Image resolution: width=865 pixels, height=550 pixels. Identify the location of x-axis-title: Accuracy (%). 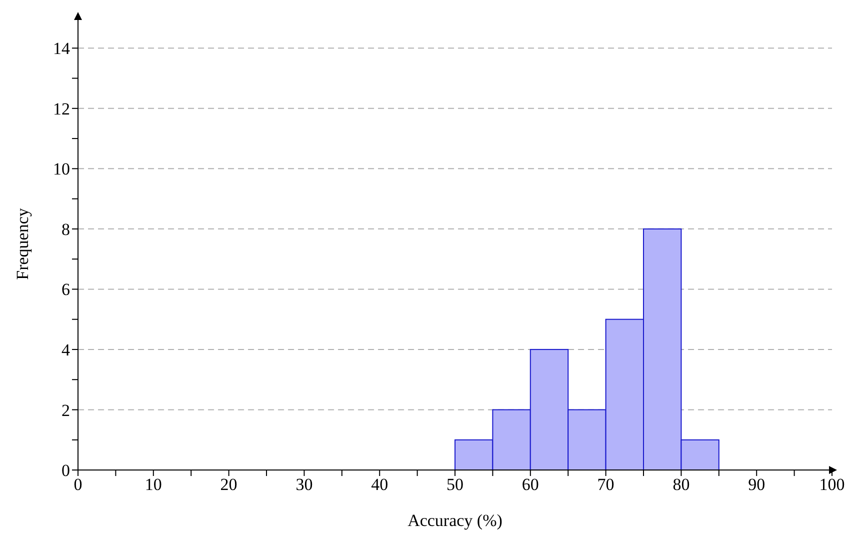
(455, 520).